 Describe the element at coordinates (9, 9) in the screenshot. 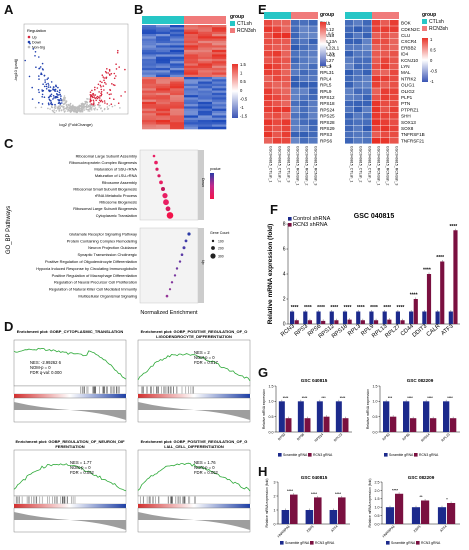

I see `panel-label-a: A` at that location.